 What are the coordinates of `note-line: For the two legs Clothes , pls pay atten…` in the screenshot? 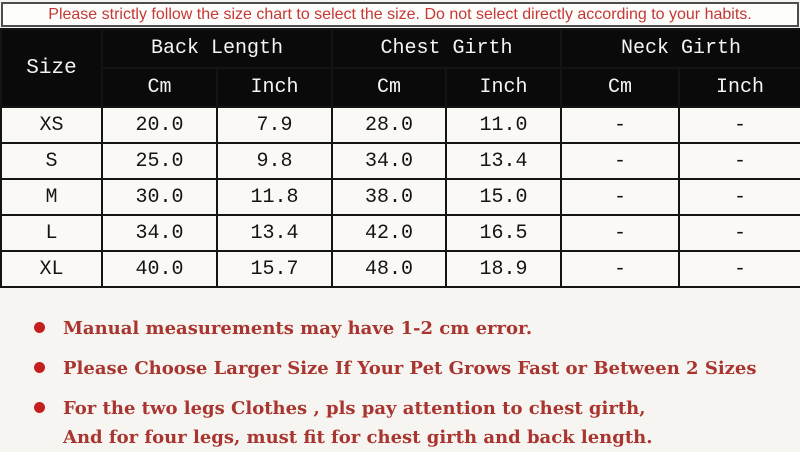 It's located at (354, 408).